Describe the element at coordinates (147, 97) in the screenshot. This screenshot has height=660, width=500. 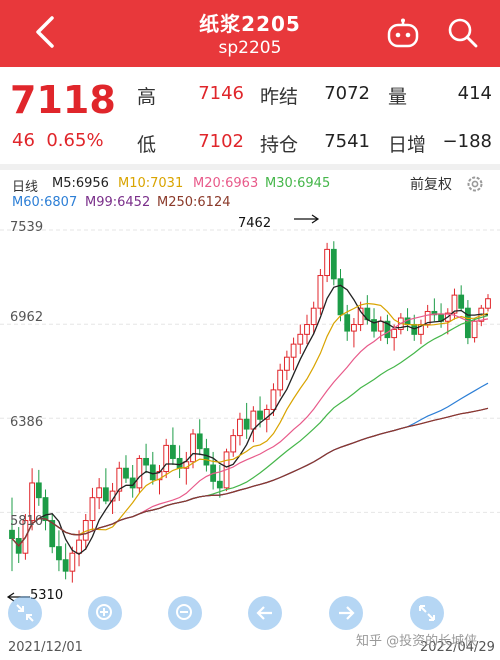
I see `high-label: 高` at that location.